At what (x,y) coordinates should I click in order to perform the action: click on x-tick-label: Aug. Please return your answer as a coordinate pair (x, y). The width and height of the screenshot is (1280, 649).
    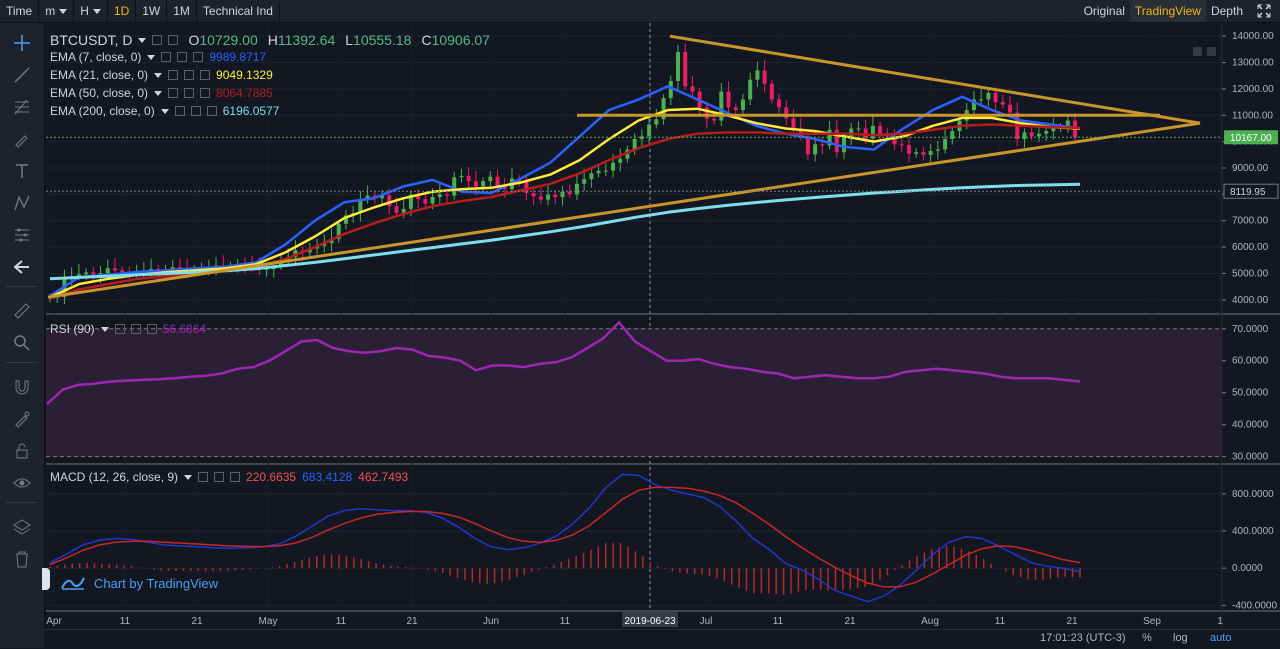
    Looking at the image, I should click on (930, 621).